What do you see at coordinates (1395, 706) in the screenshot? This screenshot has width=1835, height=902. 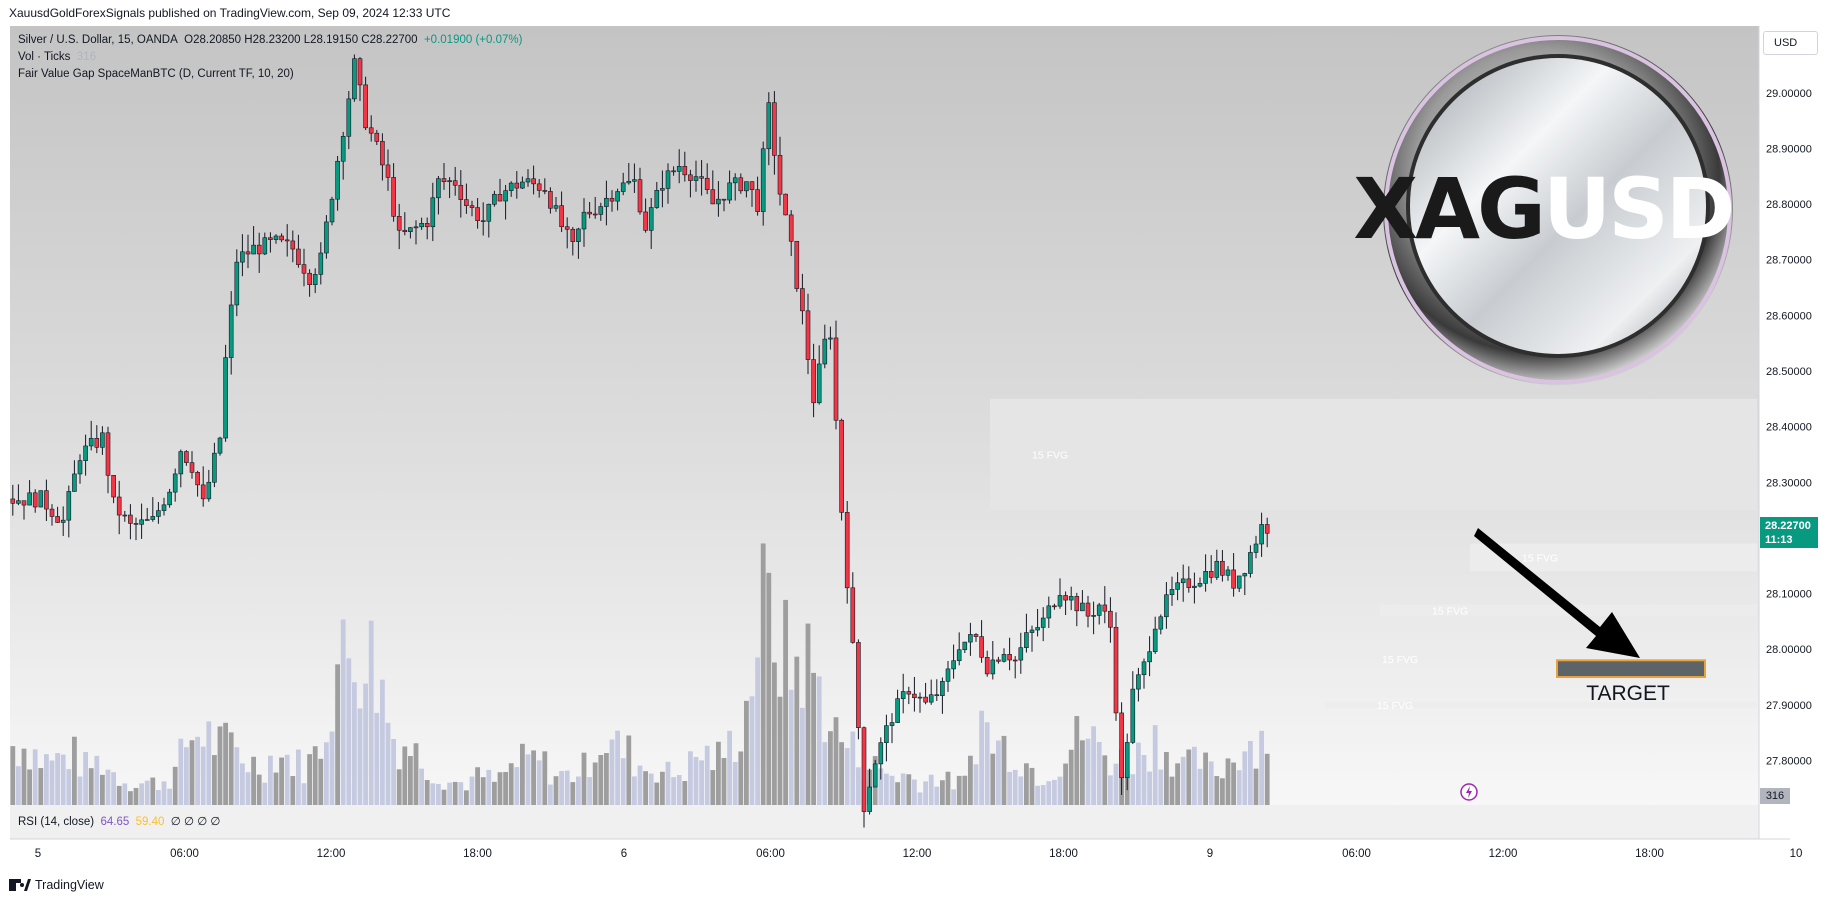 I see `fvg-zone-label: 15 FVG` at bounding box center [1395, 706].